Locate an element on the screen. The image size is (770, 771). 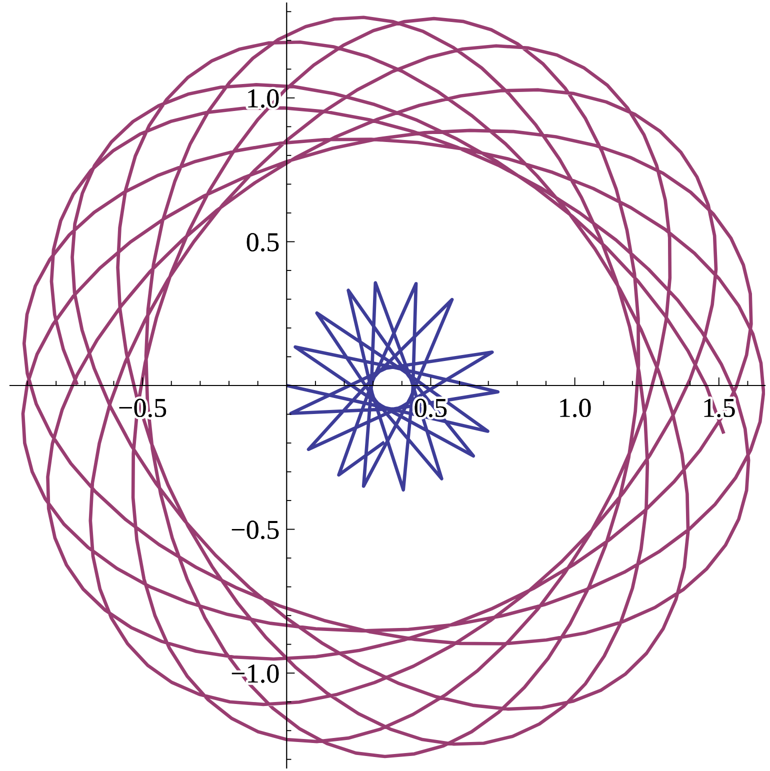
y-tick-label: −0.5 is located at coordinates (255, 530).